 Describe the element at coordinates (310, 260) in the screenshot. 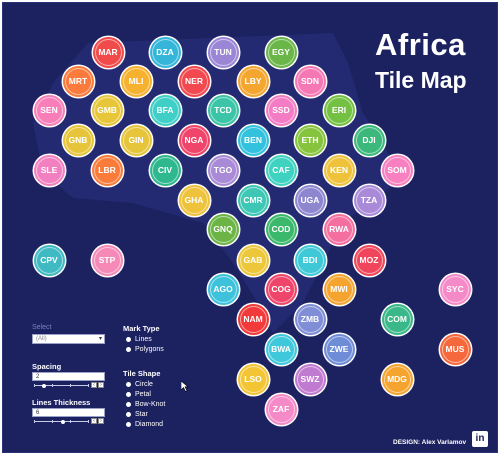

I see `tile-bdi: BDI` at that location.